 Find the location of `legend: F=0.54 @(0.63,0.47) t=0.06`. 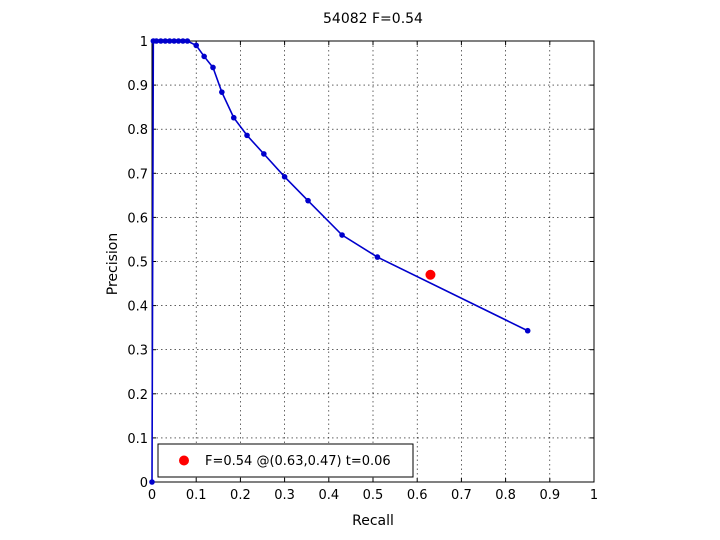

legend: F=0.54 @(0.63,0.47) t=0.06 is located at coordinates (285, 460).